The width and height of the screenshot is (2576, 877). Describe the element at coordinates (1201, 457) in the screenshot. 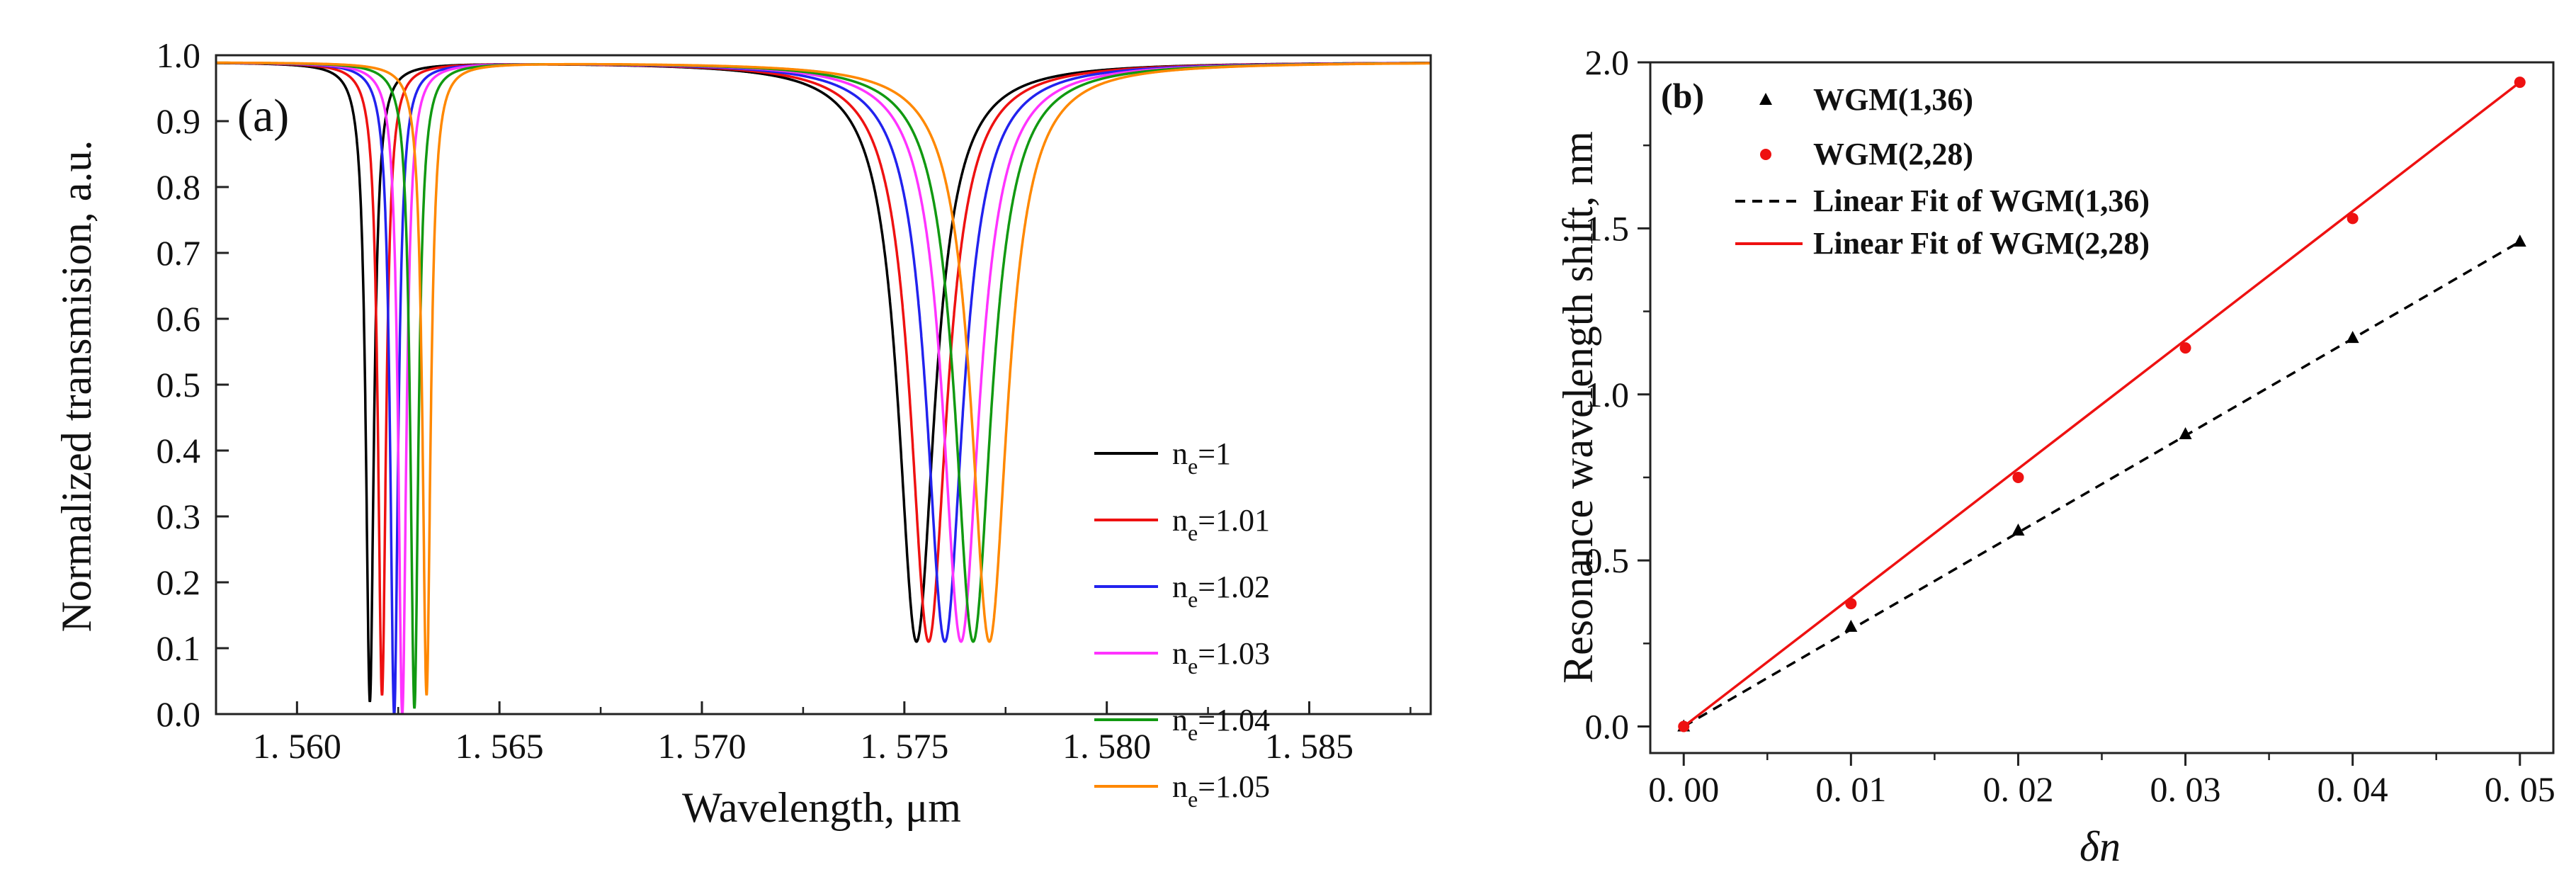

I see `legend-label: ne=1` at that location.